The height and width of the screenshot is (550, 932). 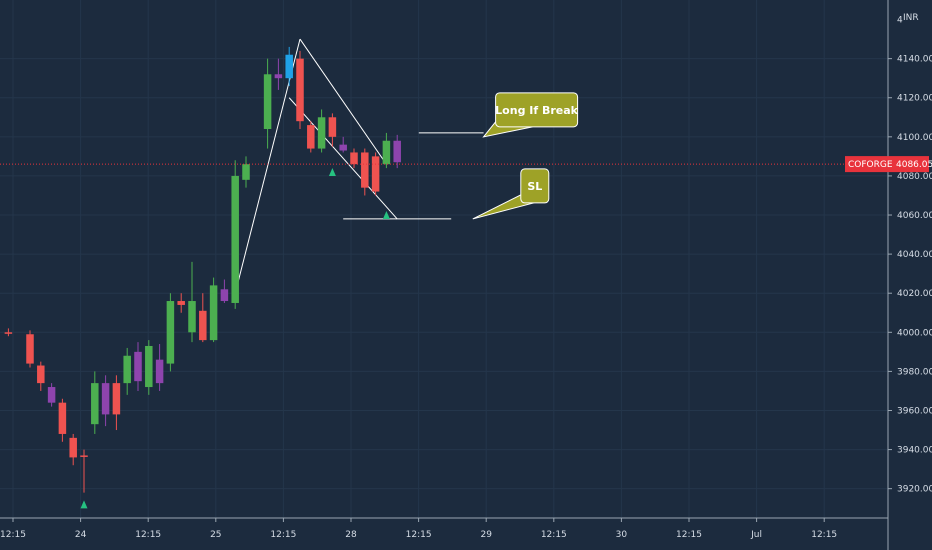 What do you see at coordinates (511, 194) in the screenshot?
I see `callout: SL` at bounding box center [511, 194].